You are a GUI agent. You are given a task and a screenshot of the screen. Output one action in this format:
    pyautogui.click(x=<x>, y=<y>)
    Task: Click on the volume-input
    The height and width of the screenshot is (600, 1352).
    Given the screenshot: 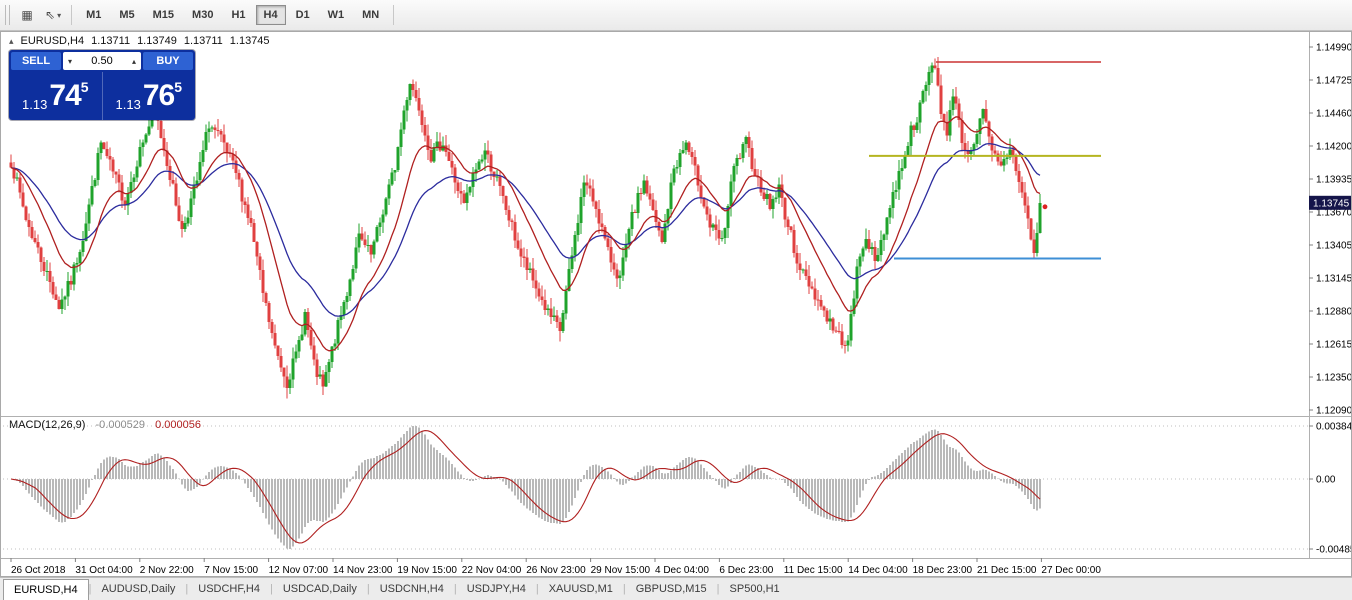 What is the action you would take?
    pyautogui.click(x=102, y=61)
    